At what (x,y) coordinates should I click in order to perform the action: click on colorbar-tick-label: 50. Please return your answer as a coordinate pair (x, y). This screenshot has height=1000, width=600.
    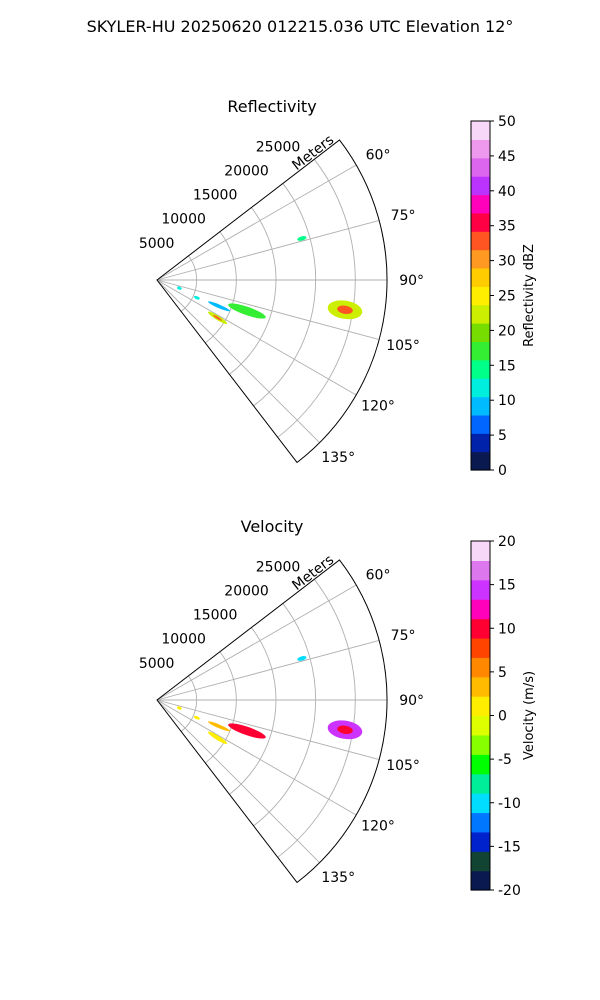
    Looking at the image, I should click on (507, 122).